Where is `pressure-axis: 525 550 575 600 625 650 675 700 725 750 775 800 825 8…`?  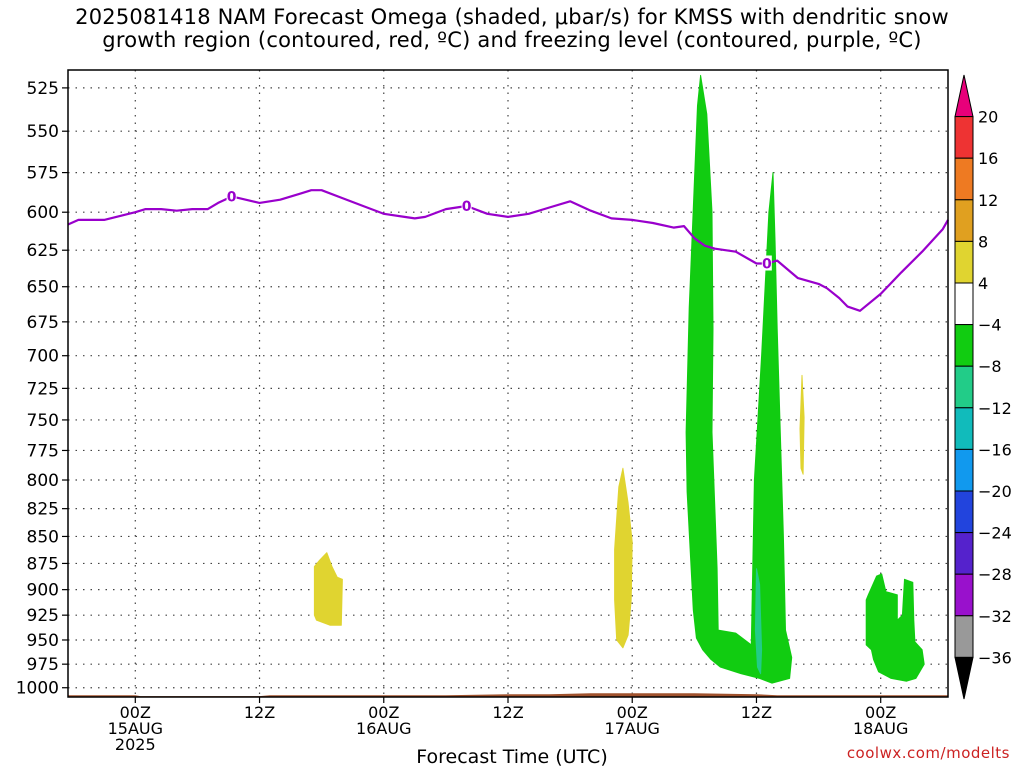
pressure-axis: 525 550 575 600 625 650 675 700 725 750 775 800 825 8… is located at coordinates (42, 389).